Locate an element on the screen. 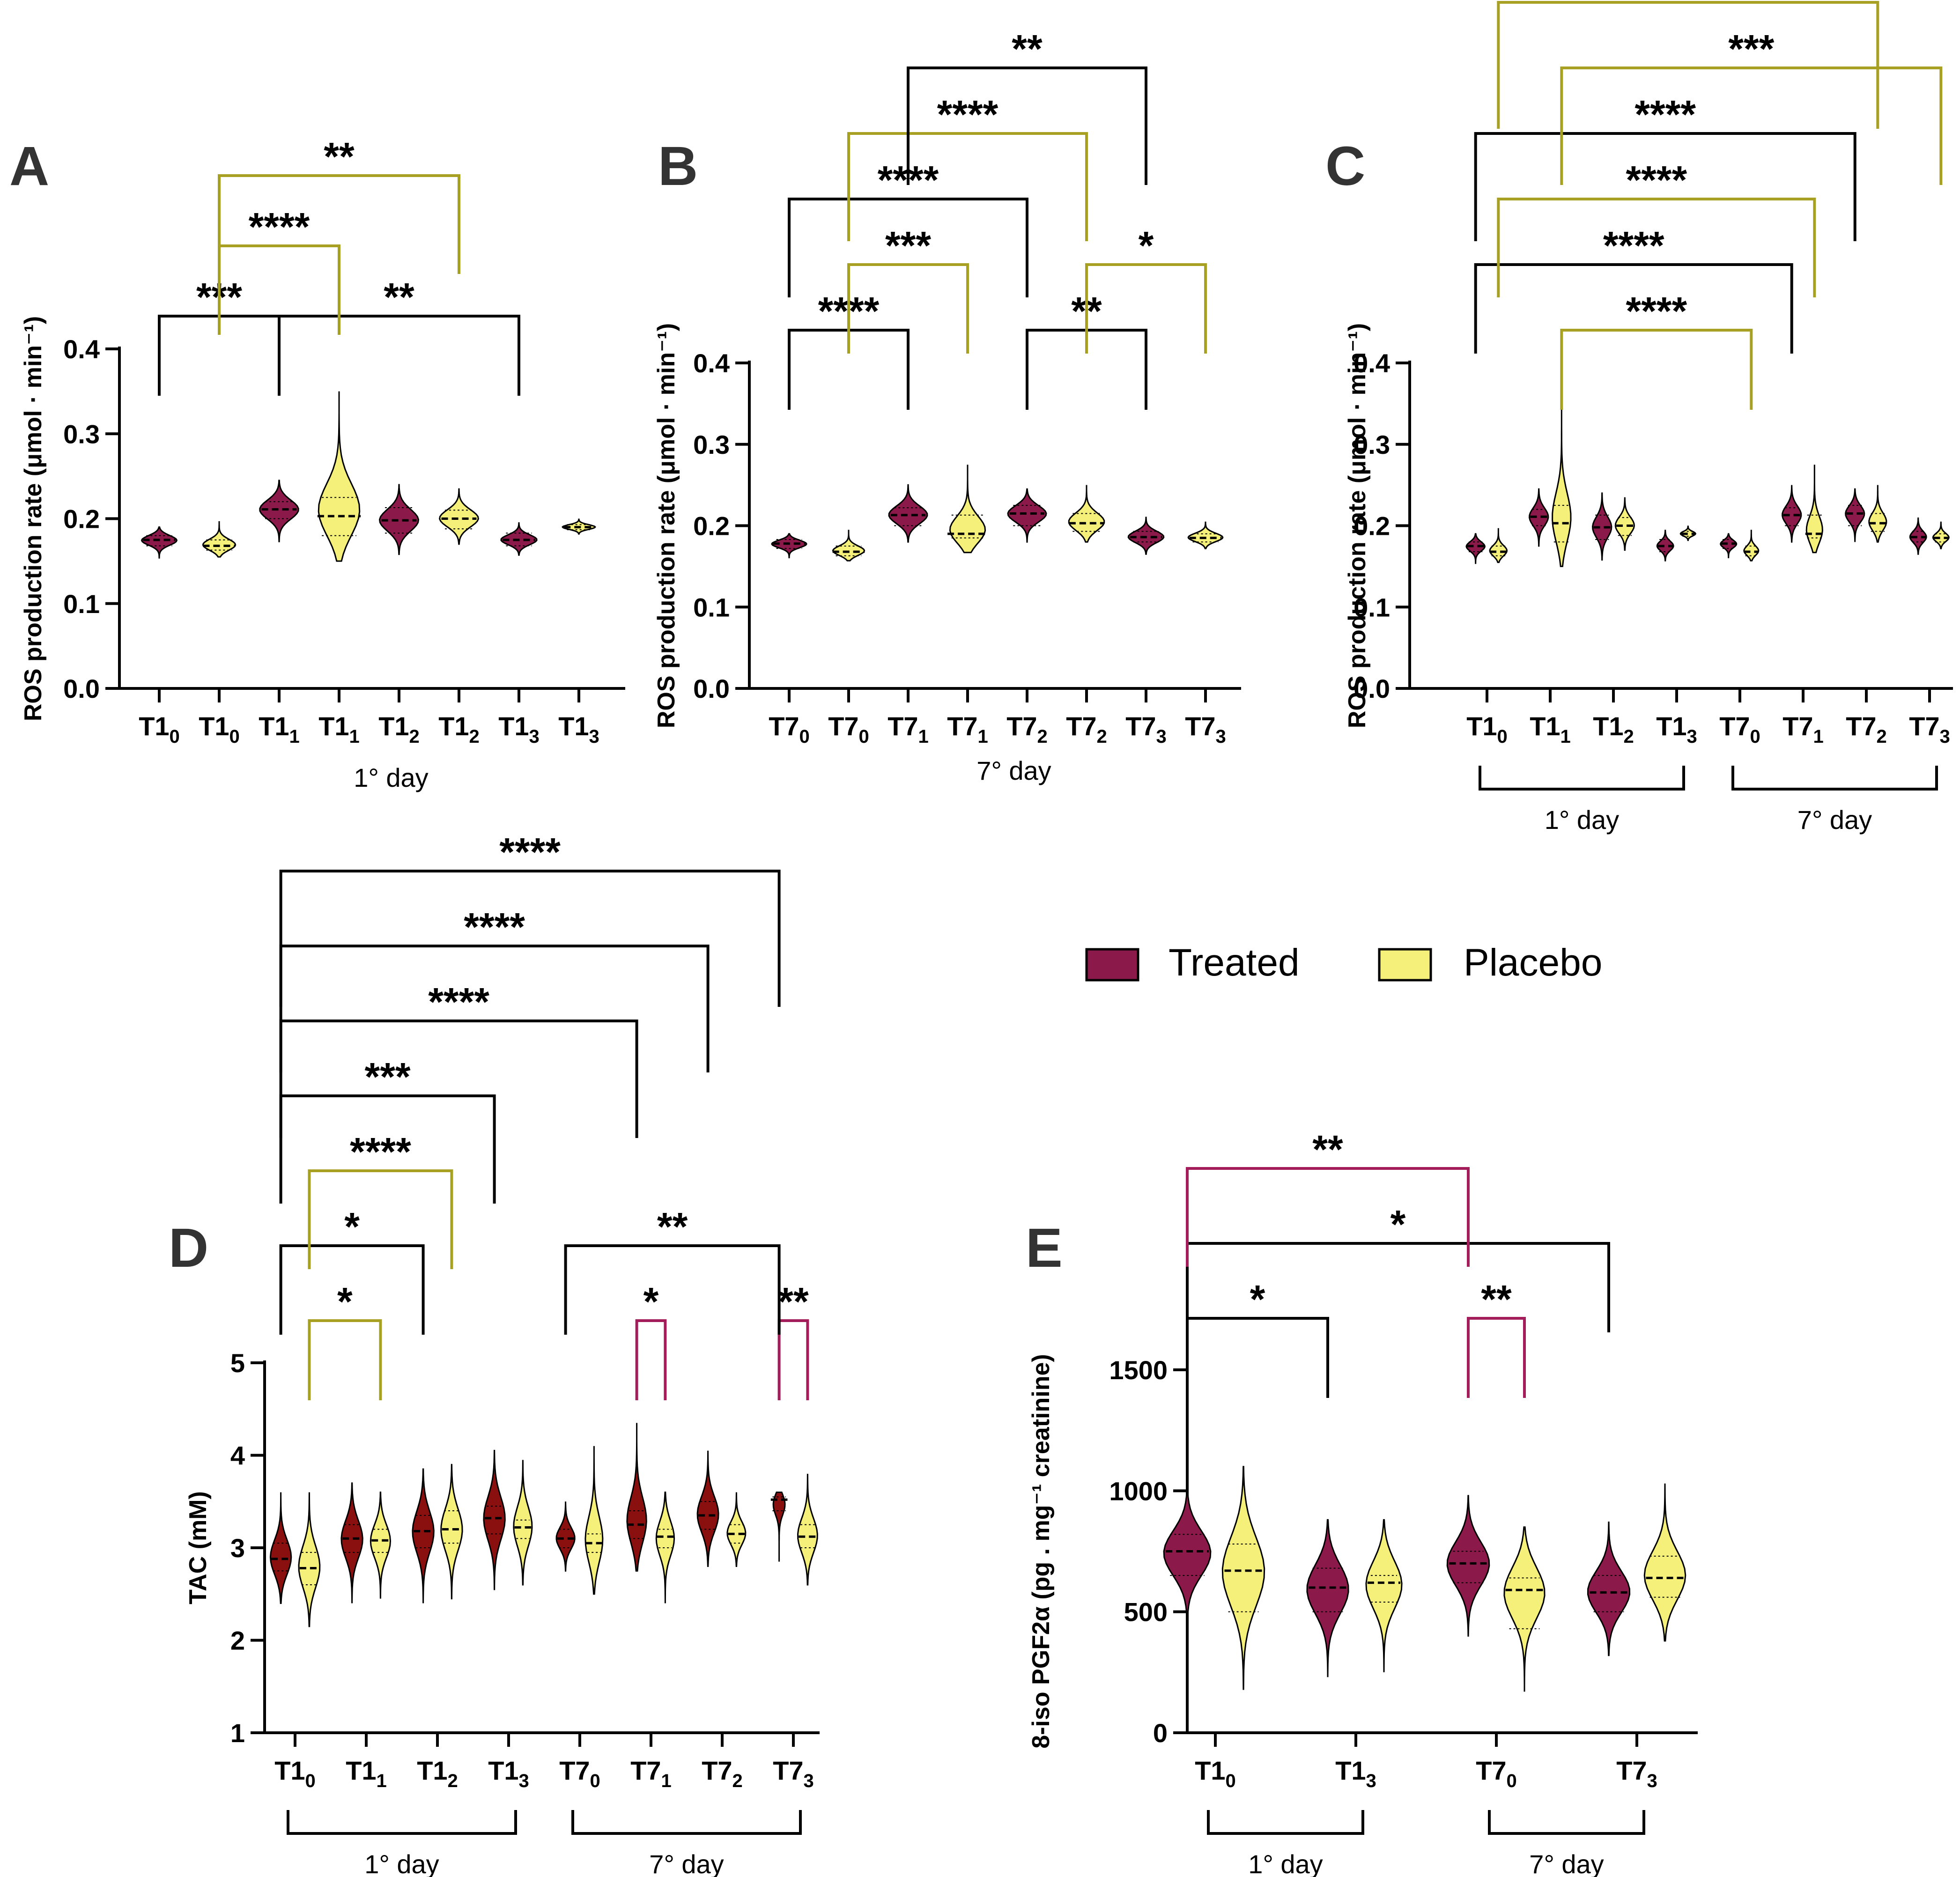  panel-label: E is located at coordinates (1044, 1248).